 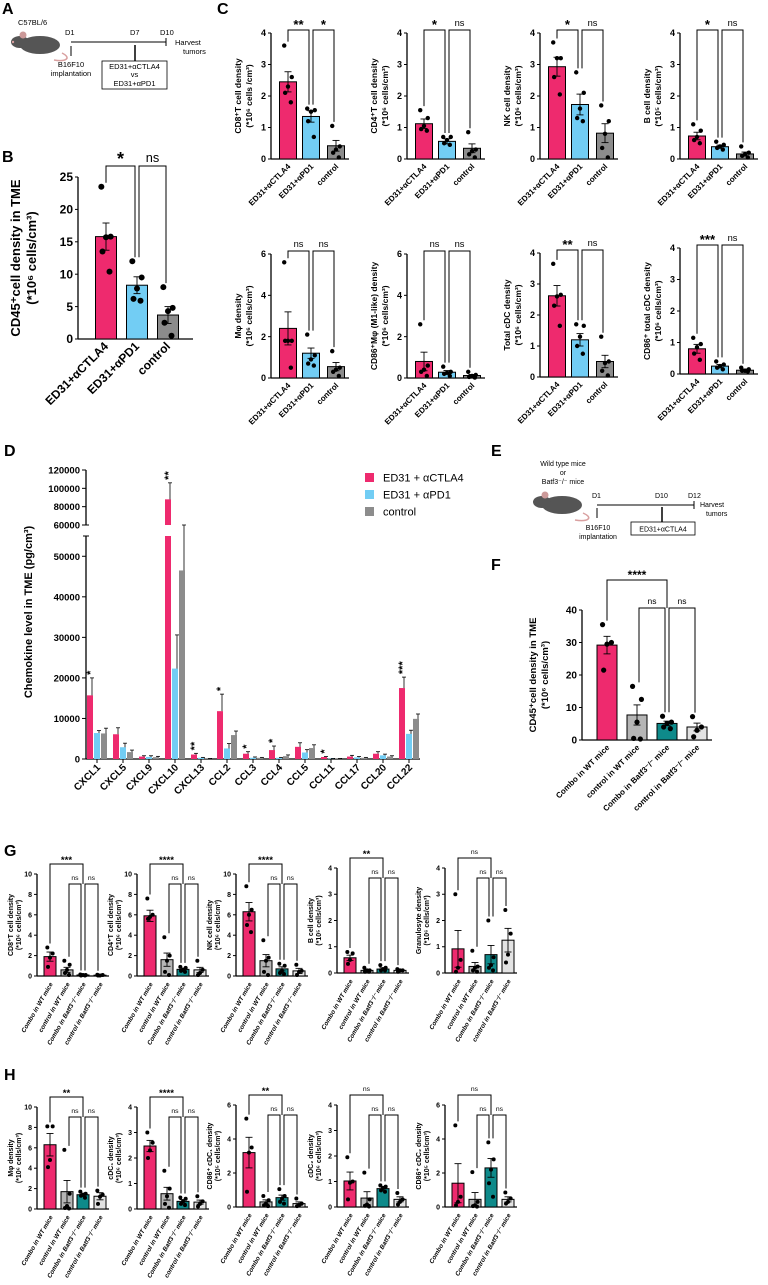 What do you see at coordinates (417, 496) in the screenshot?
I see `legend-label: ED31 + αPD1` at bounding box center [417, 496].